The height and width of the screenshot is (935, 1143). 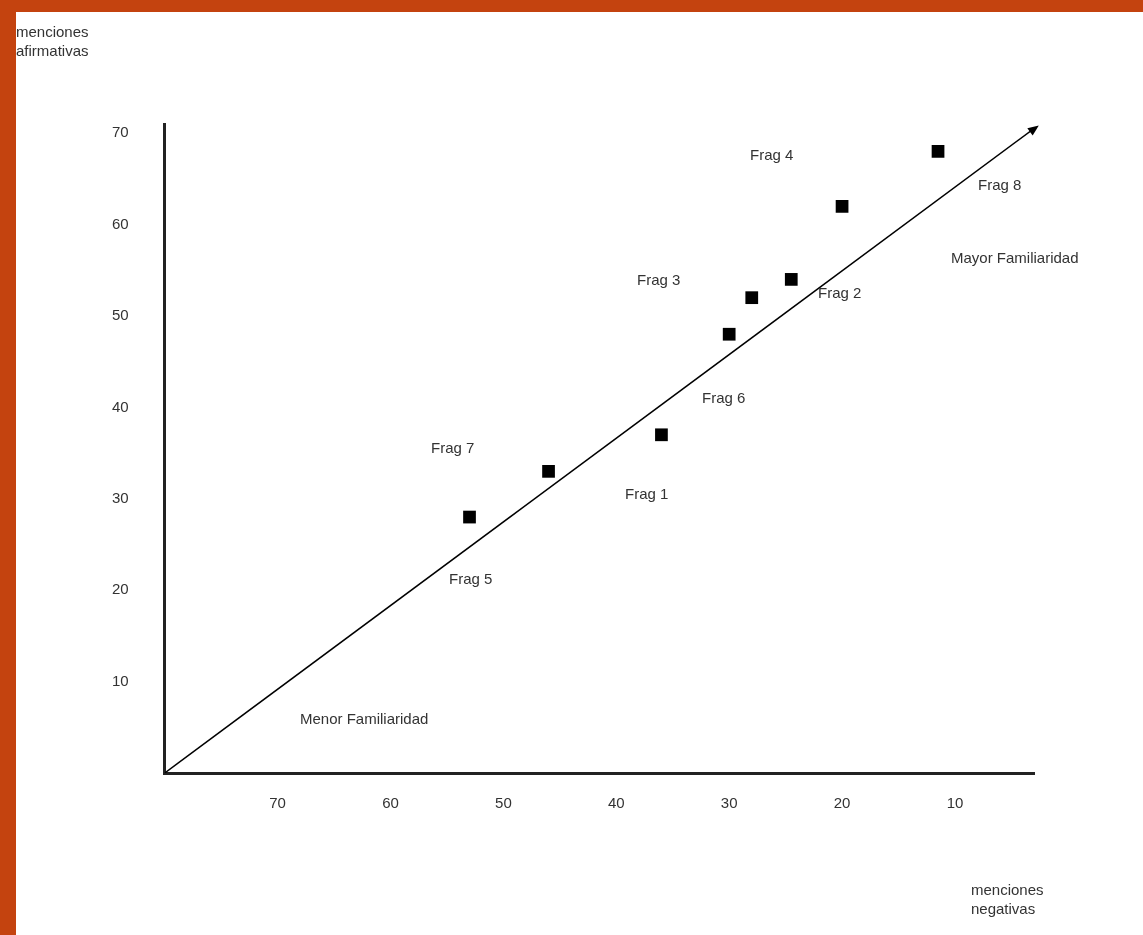 I want to click on annotation: Frag 7, so click(x=453, y=447).